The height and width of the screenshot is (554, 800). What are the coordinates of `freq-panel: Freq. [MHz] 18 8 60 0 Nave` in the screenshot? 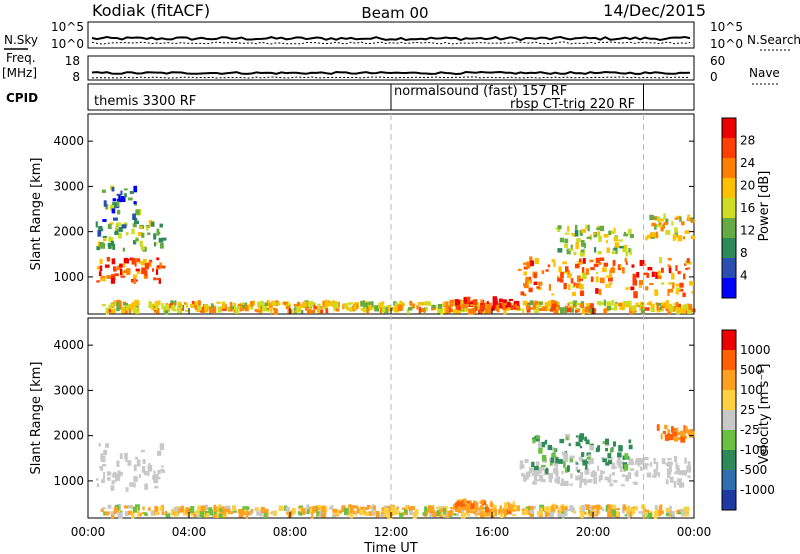 It's located at (391, 68).